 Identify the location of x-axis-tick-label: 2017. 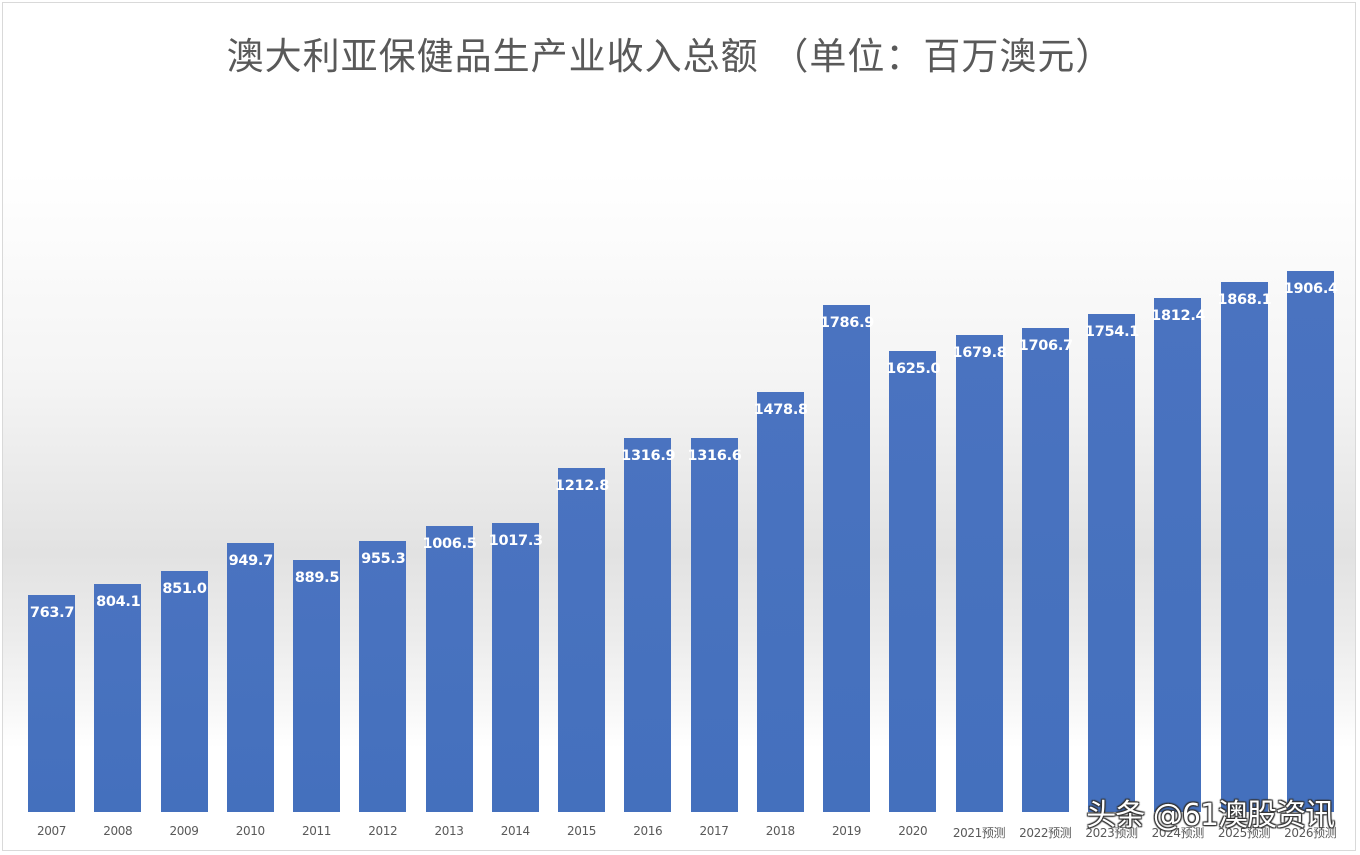
(714, 831).